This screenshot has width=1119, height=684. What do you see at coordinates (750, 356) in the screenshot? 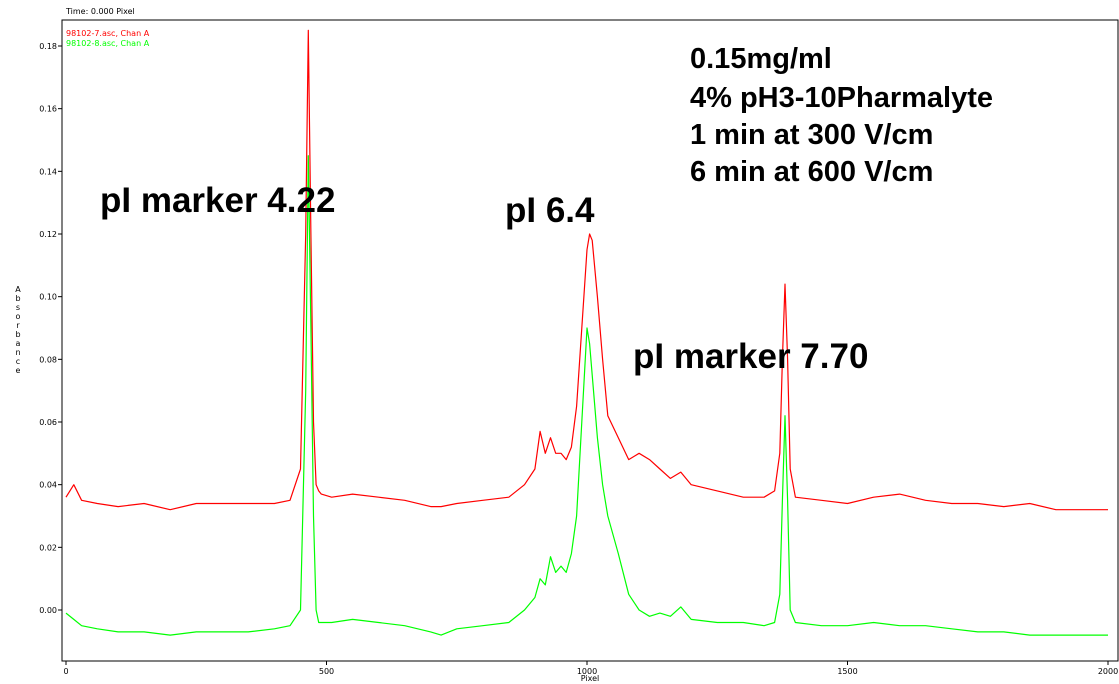
I see `annotation-pi-marker-770: pI marker 7.70` at bounding box center [750, 356].